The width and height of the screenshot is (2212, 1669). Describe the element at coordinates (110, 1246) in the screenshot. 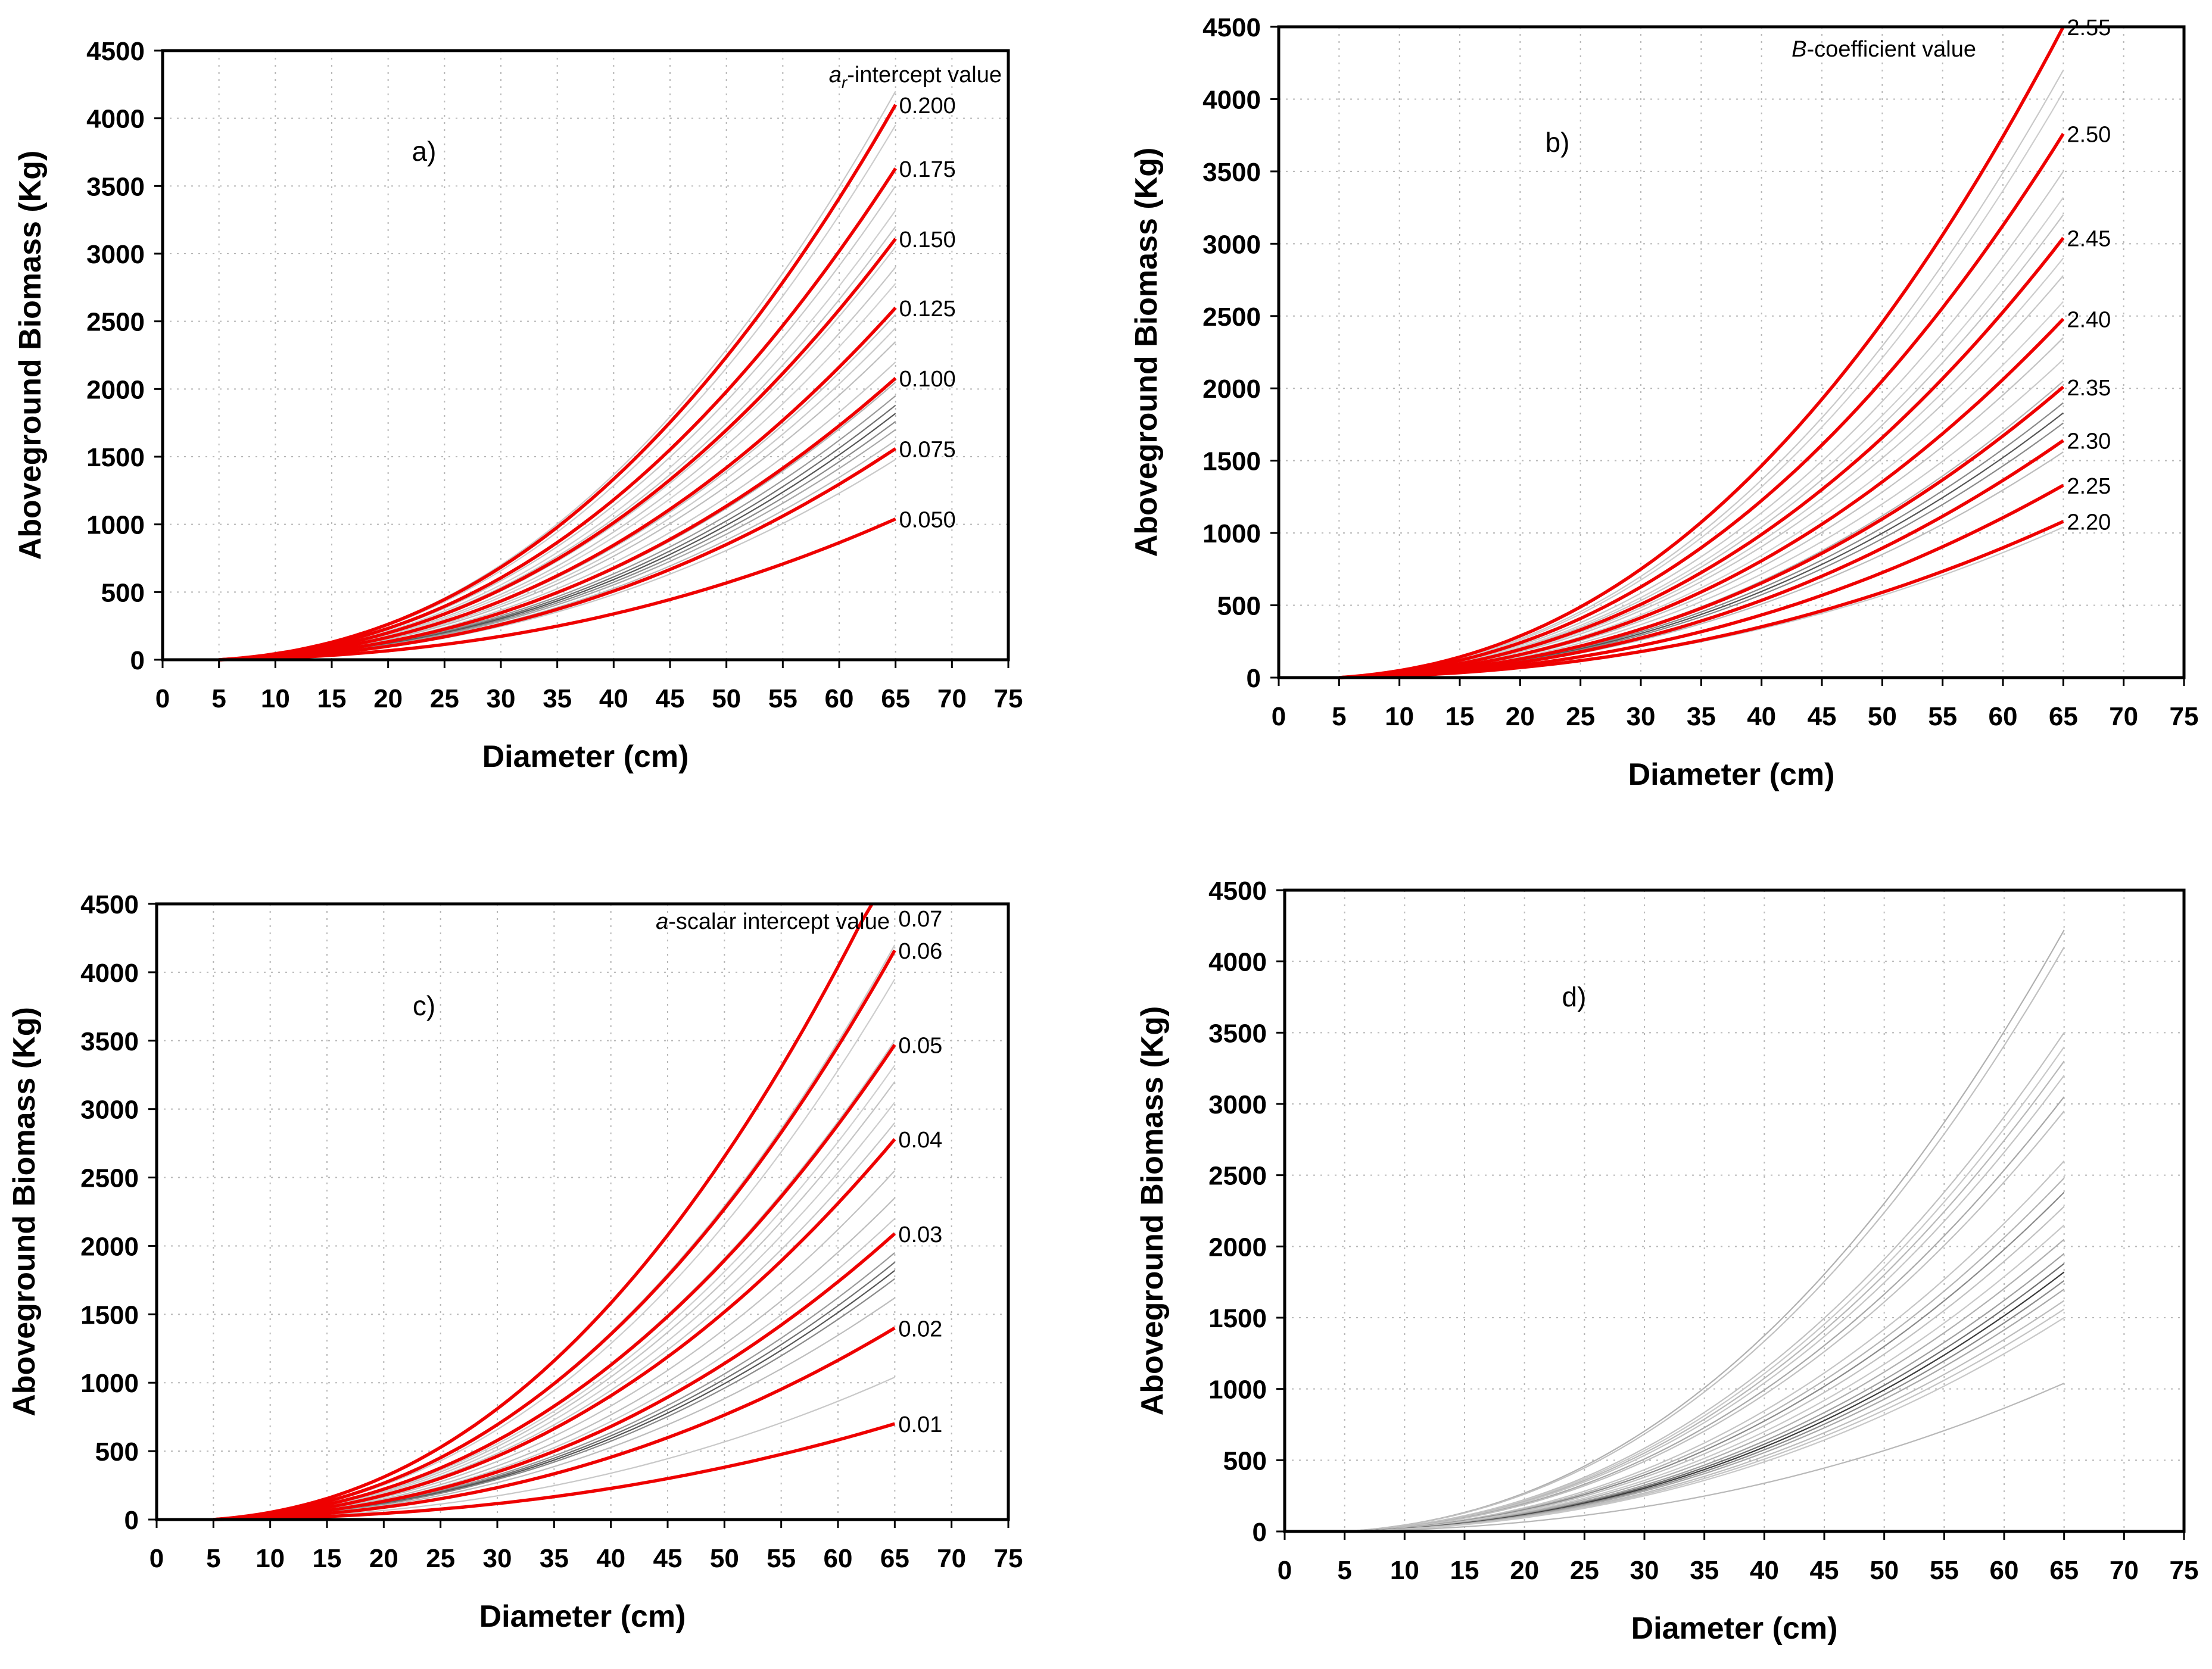

I see `y-tick-label: 2000` at that location.